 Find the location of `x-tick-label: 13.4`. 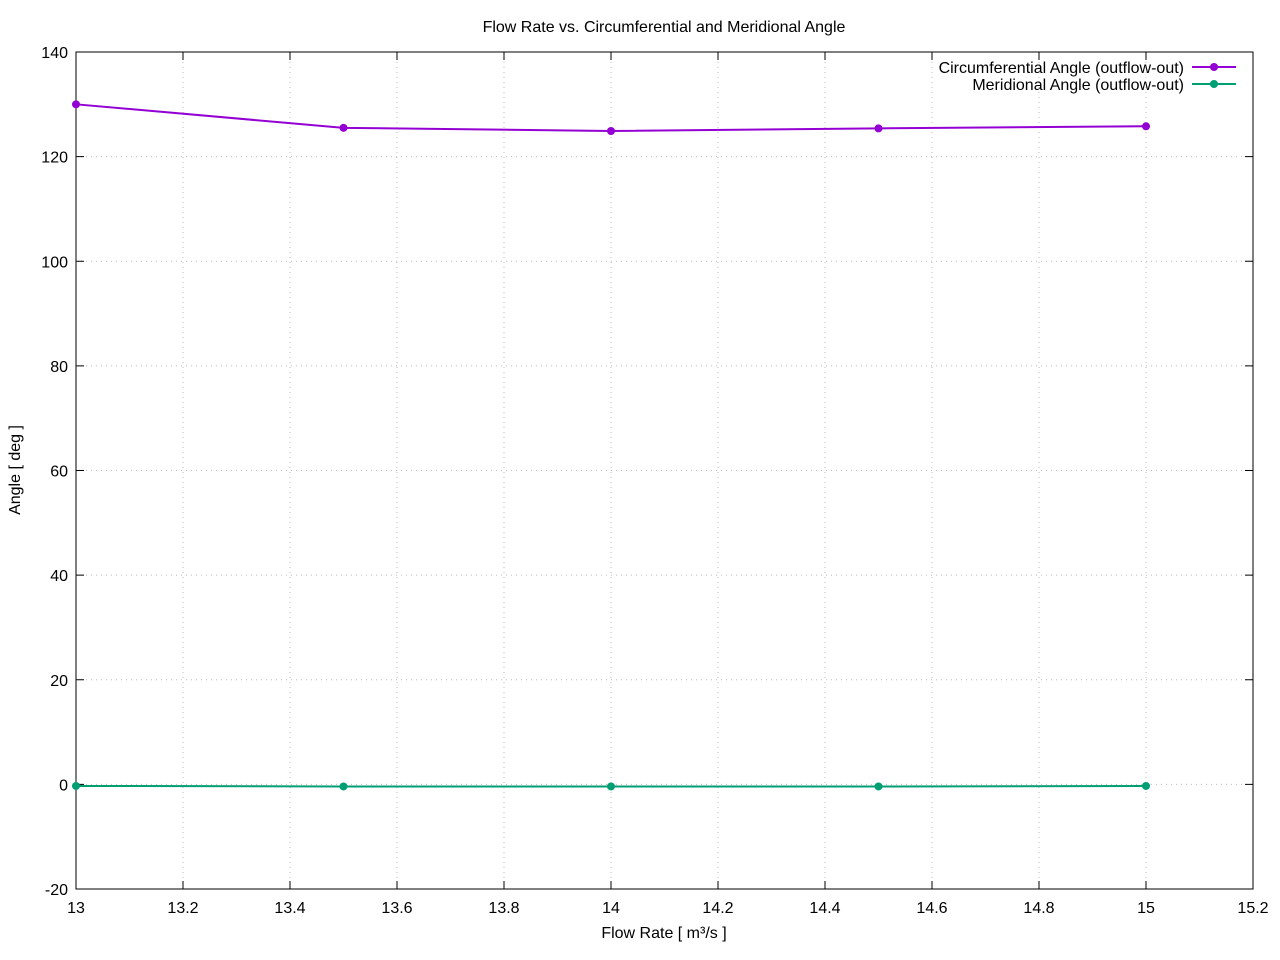

x-tick-label: 13.4 is located at coordinates (289, 908).